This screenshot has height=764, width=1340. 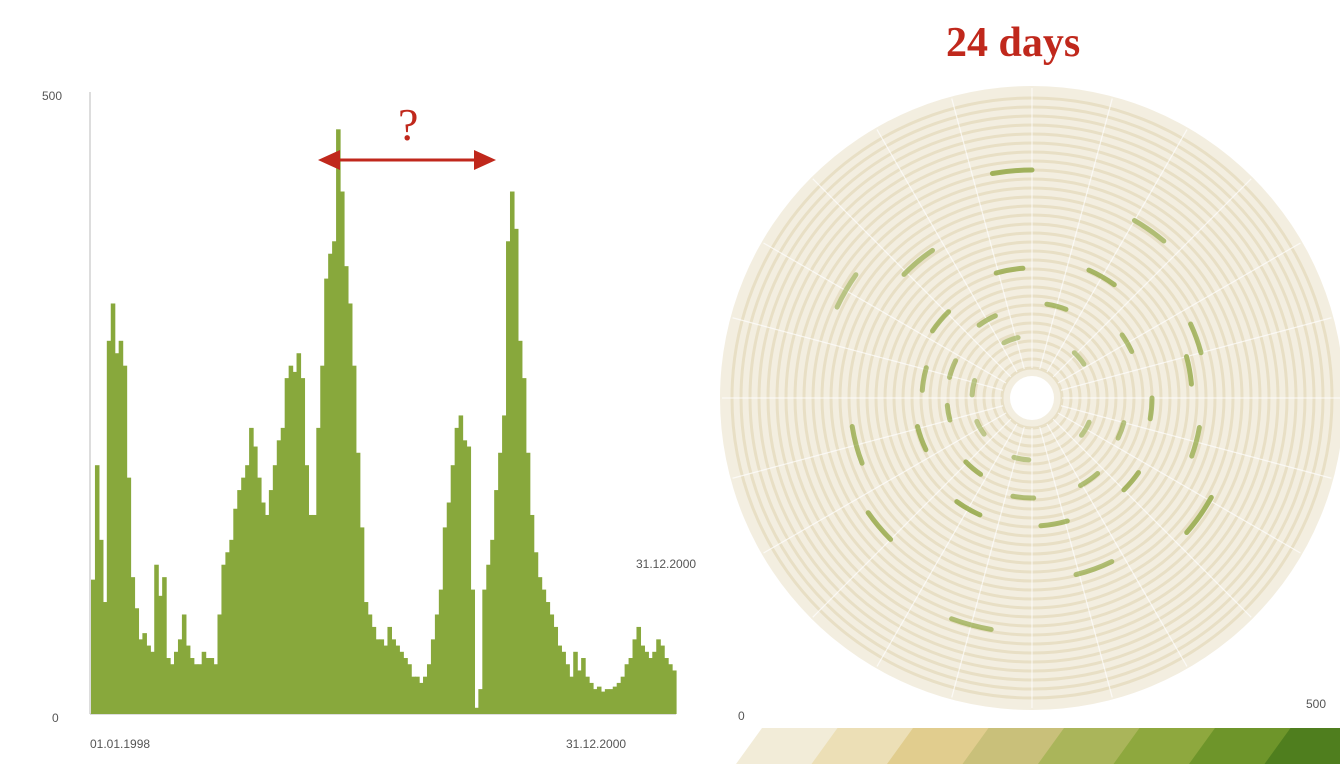 I want to click on x-tick-end: 31.12.2000, so click(x=596, y=744).